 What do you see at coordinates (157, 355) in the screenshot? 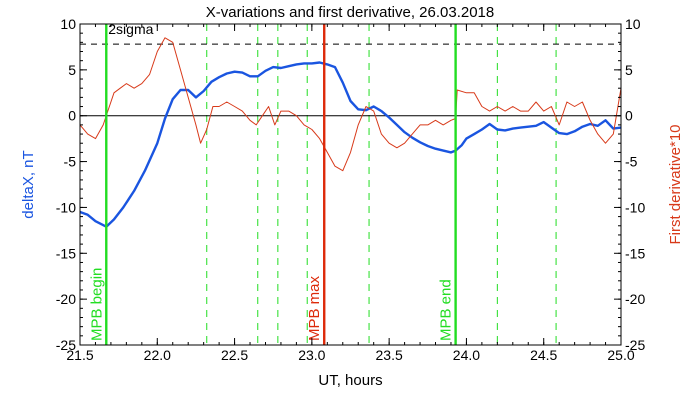
I see `x-tick-label: 22.0` at bounding box center [157, 355].